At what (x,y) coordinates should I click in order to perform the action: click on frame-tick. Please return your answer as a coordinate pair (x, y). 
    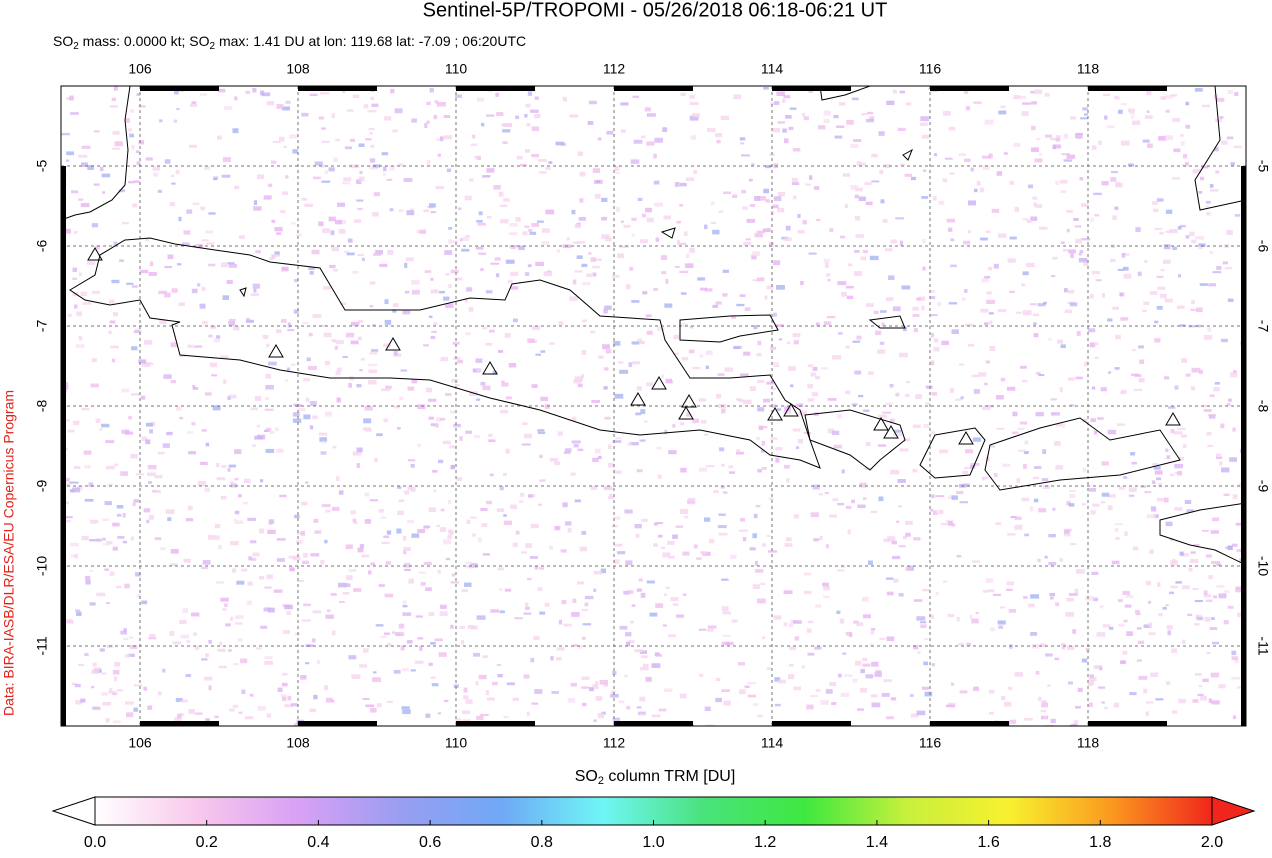
    Looking at the image, I should click on (969, 88).